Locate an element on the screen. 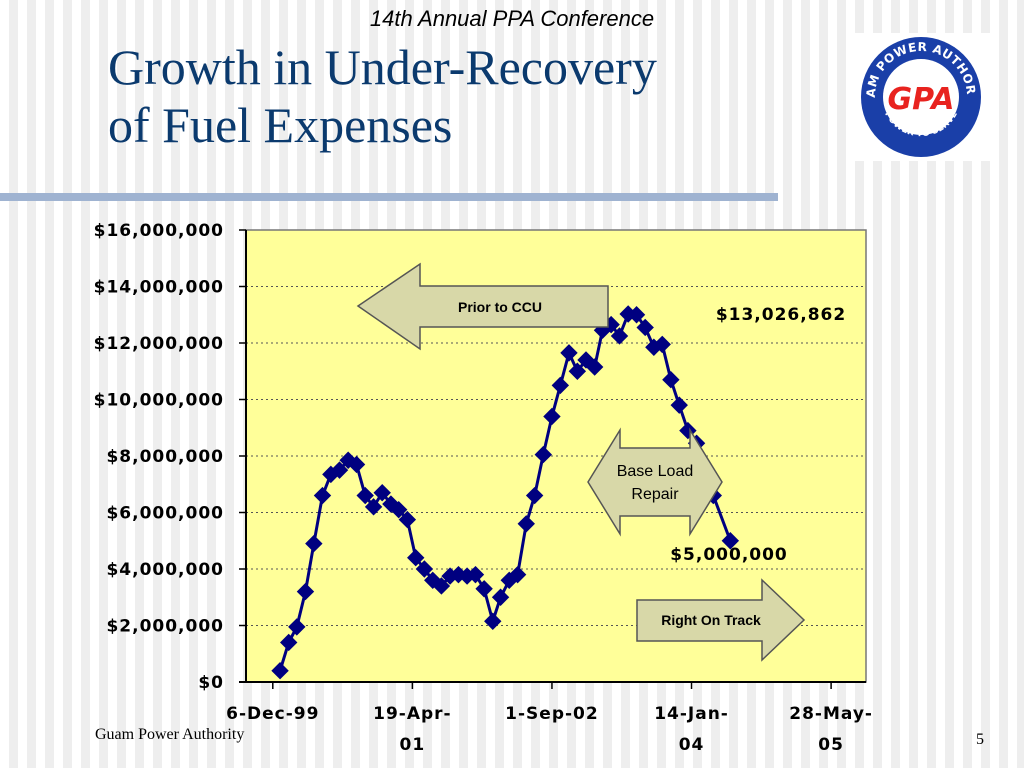 Image resolution: width=1024 pixels, height=768 pixels. peak-value-label: $13,026,862 is located at coordinates (781, 315).